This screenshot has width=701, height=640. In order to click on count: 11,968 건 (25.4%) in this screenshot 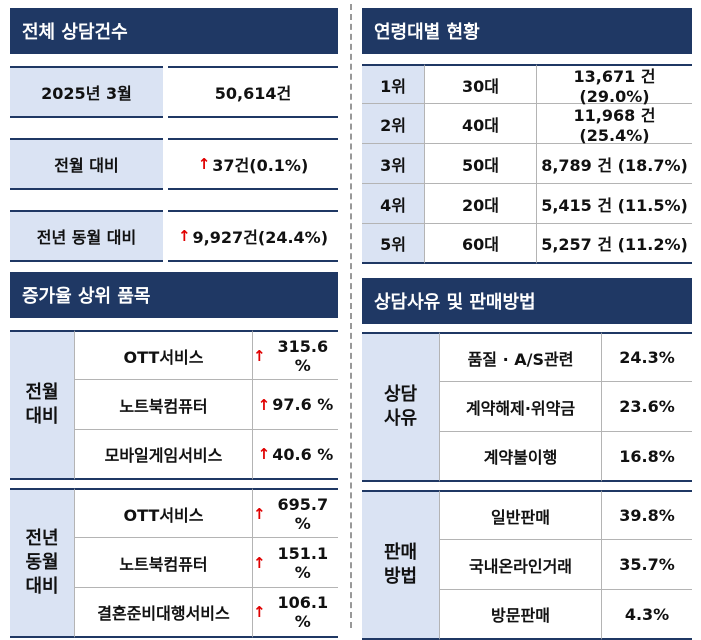, I will do `click(614, 124)`.